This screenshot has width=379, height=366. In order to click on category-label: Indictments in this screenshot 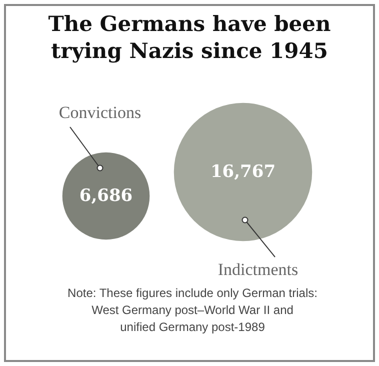, I will do `click(258, 269)`.